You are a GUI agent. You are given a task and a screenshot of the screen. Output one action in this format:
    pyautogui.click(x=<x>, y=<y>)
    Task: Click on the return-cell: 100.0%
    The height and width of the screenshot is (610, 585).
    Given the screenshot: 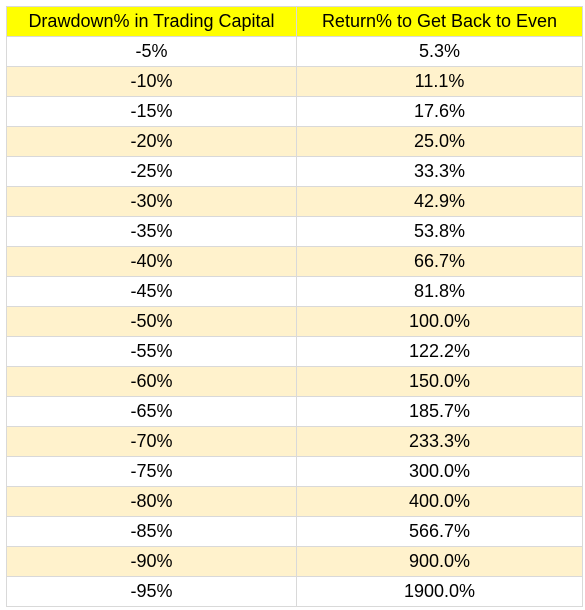 What is the action you would take?
    pyautogui.click(x=439, y=321)
    